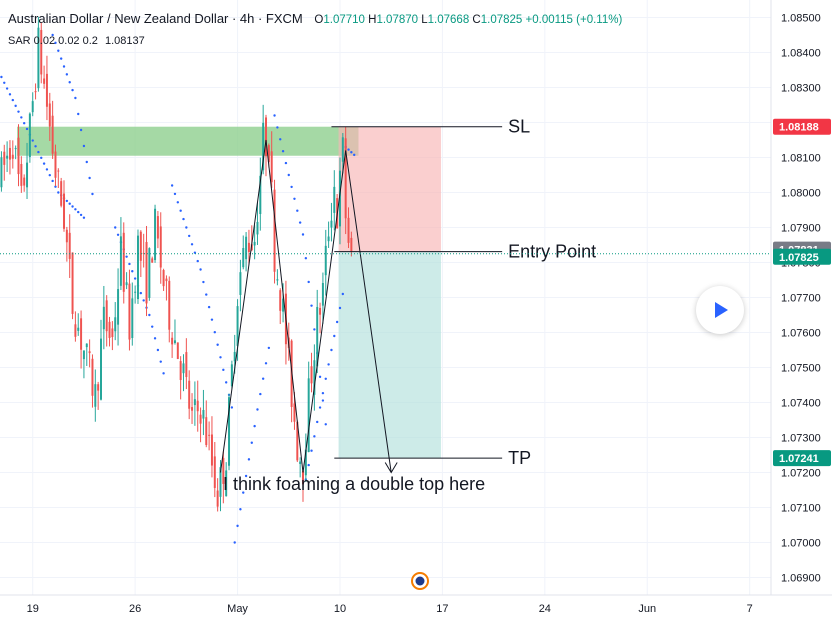 This screenshot has width=832, height=627. I want to click on take-profit-box, so click(389, 355).